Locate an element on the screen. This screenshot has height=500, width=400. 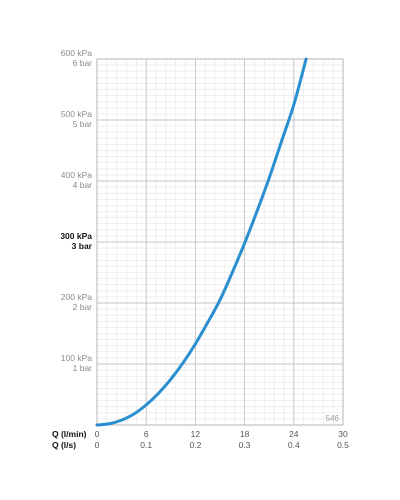
x-axis-label-lmin: Q (l/min) is located at coordinates (69, 434).